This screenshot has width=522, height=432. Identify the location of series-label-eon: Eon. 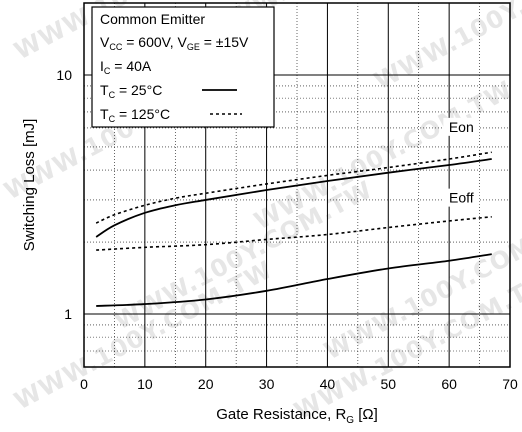
(461, 127).